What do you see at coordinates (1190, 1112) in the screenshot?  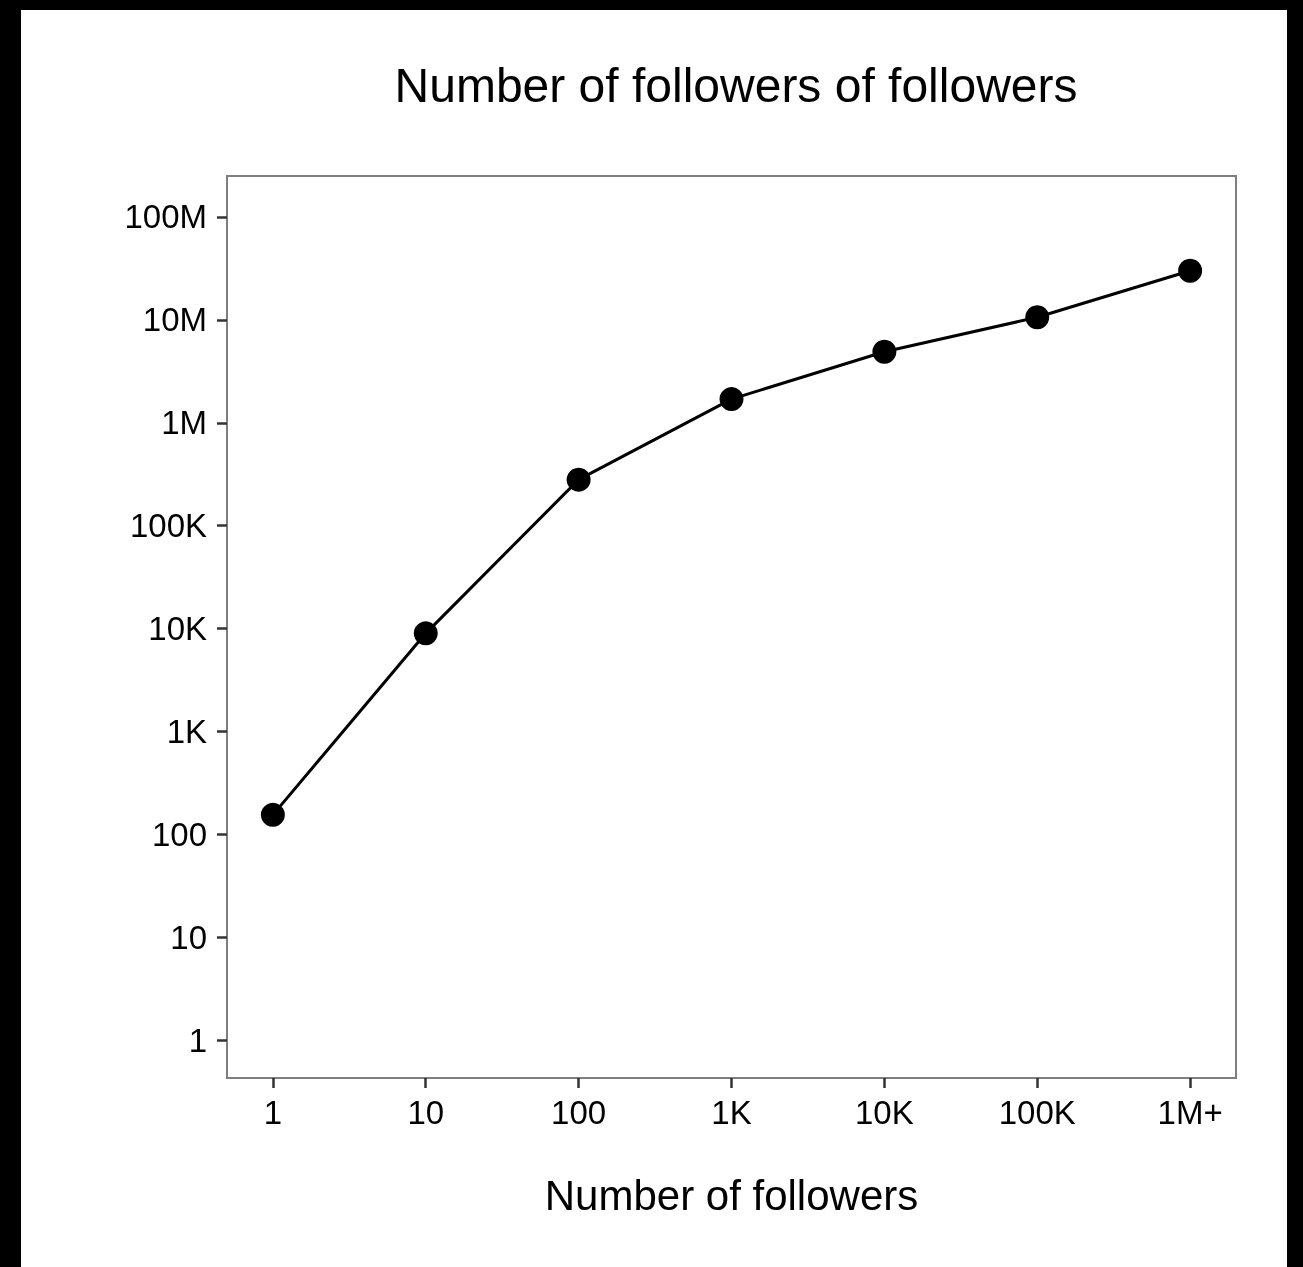 I see `x-tick-label: 1M+` at bounding box center [1190, 1112].